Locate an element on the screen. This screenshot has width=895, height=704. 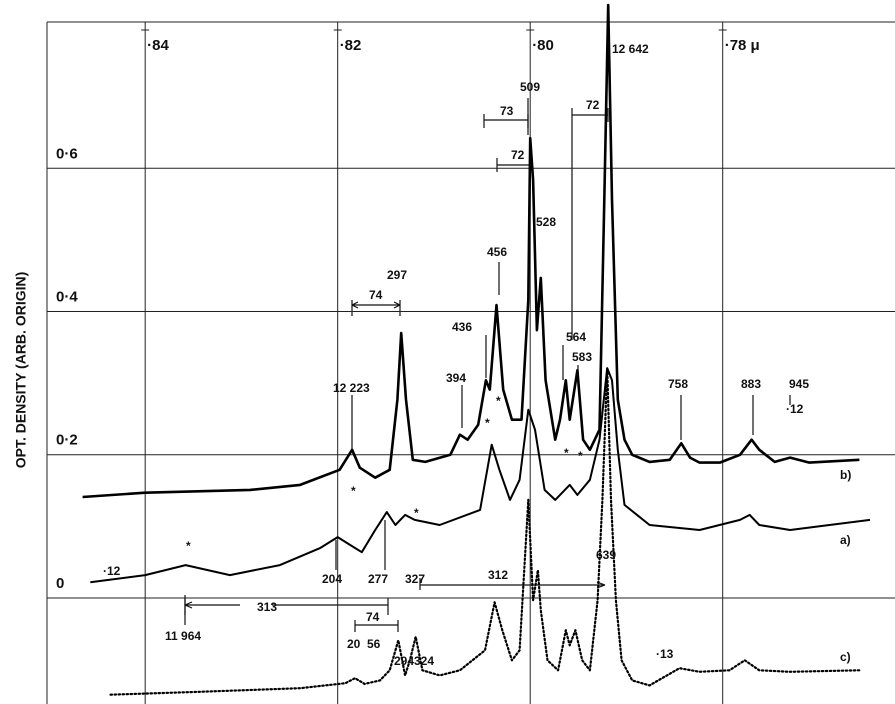
annotation: 583 is located at coordinates (582, 357).